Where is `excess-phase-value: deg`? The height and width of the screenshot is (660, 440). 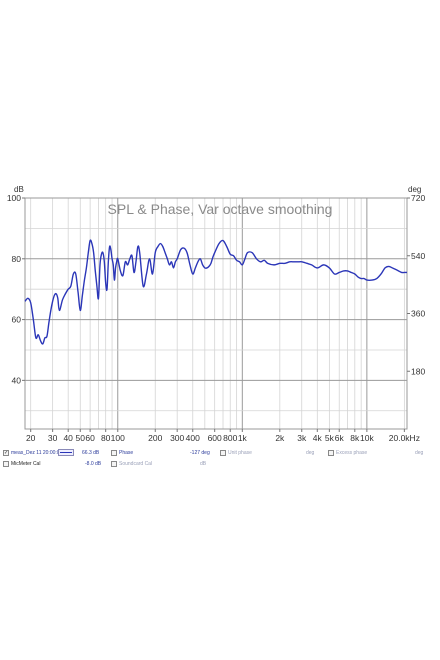
excess-phase-value: deg is located at coordinates (419, 453).